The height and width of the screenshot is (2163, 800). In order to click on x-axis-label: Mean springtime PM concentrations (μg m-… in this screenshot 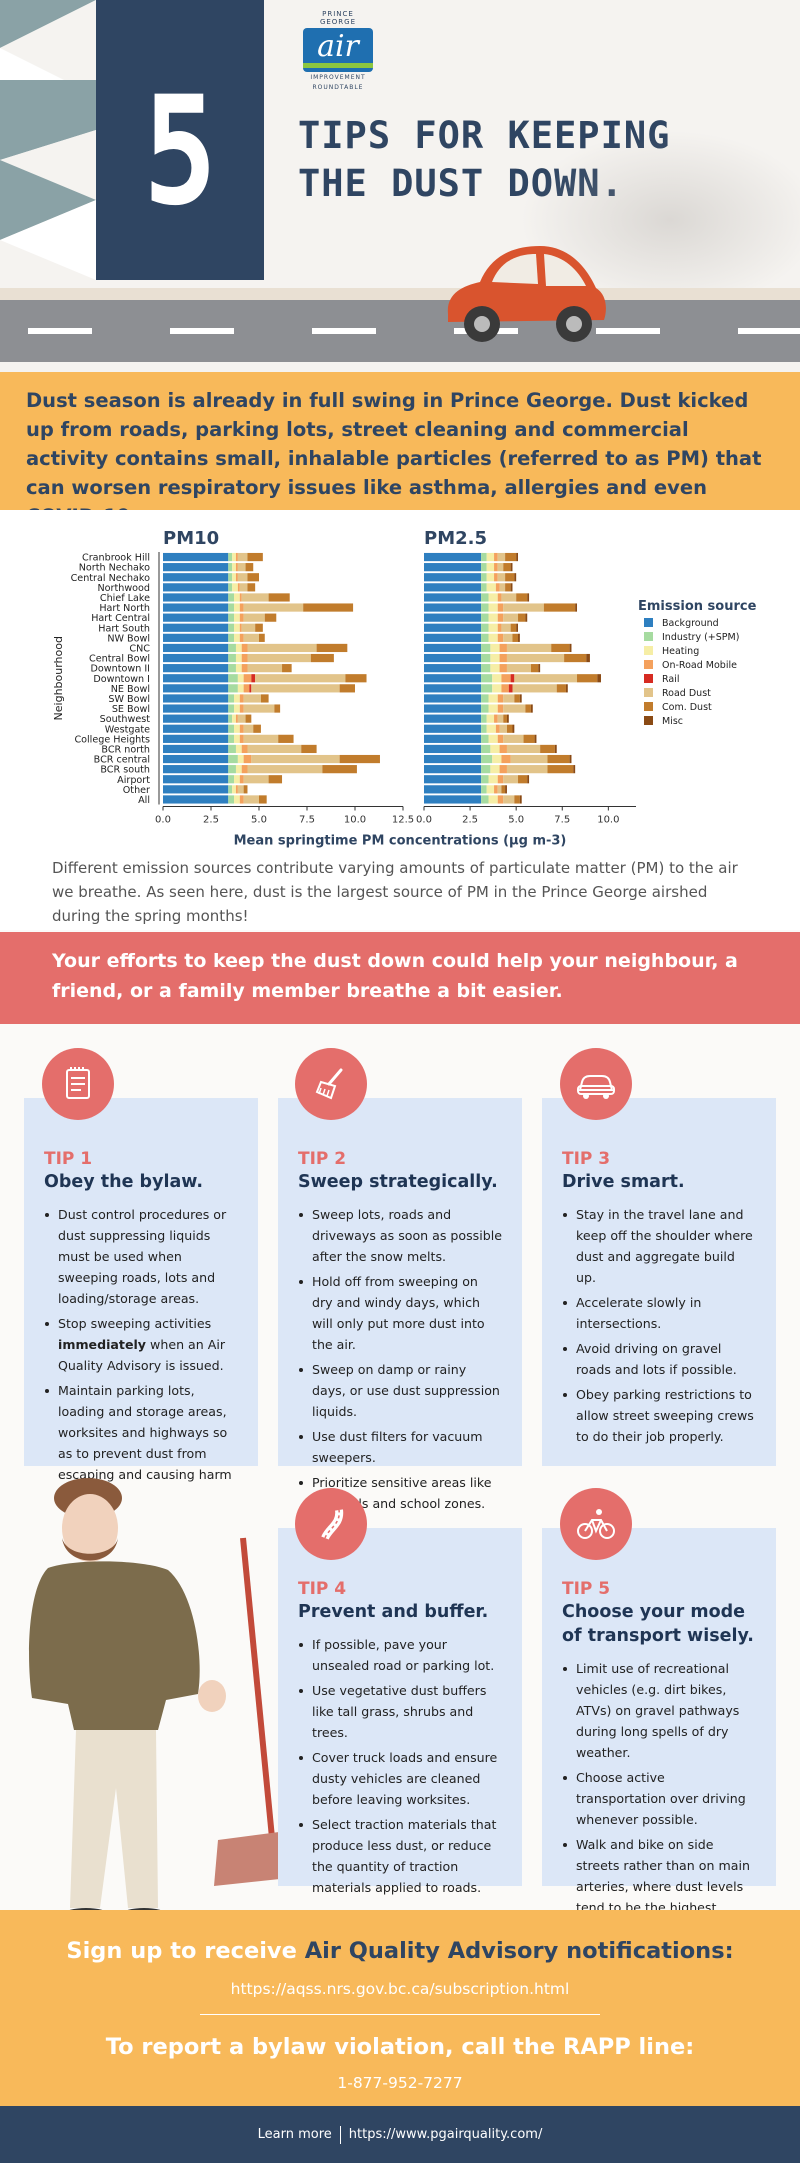, I will do `click(400, 841)`.